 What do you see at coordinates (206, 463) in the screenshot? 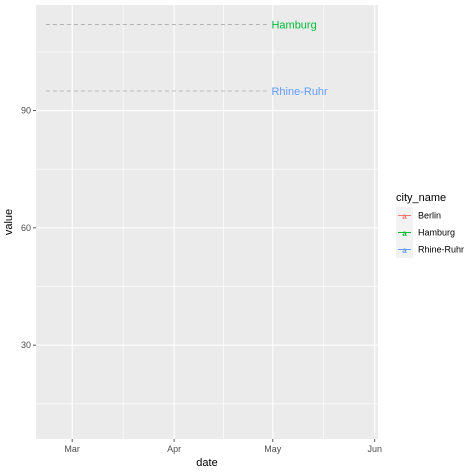
I see `x-axis-title: date` at bounding box center [206, 463].